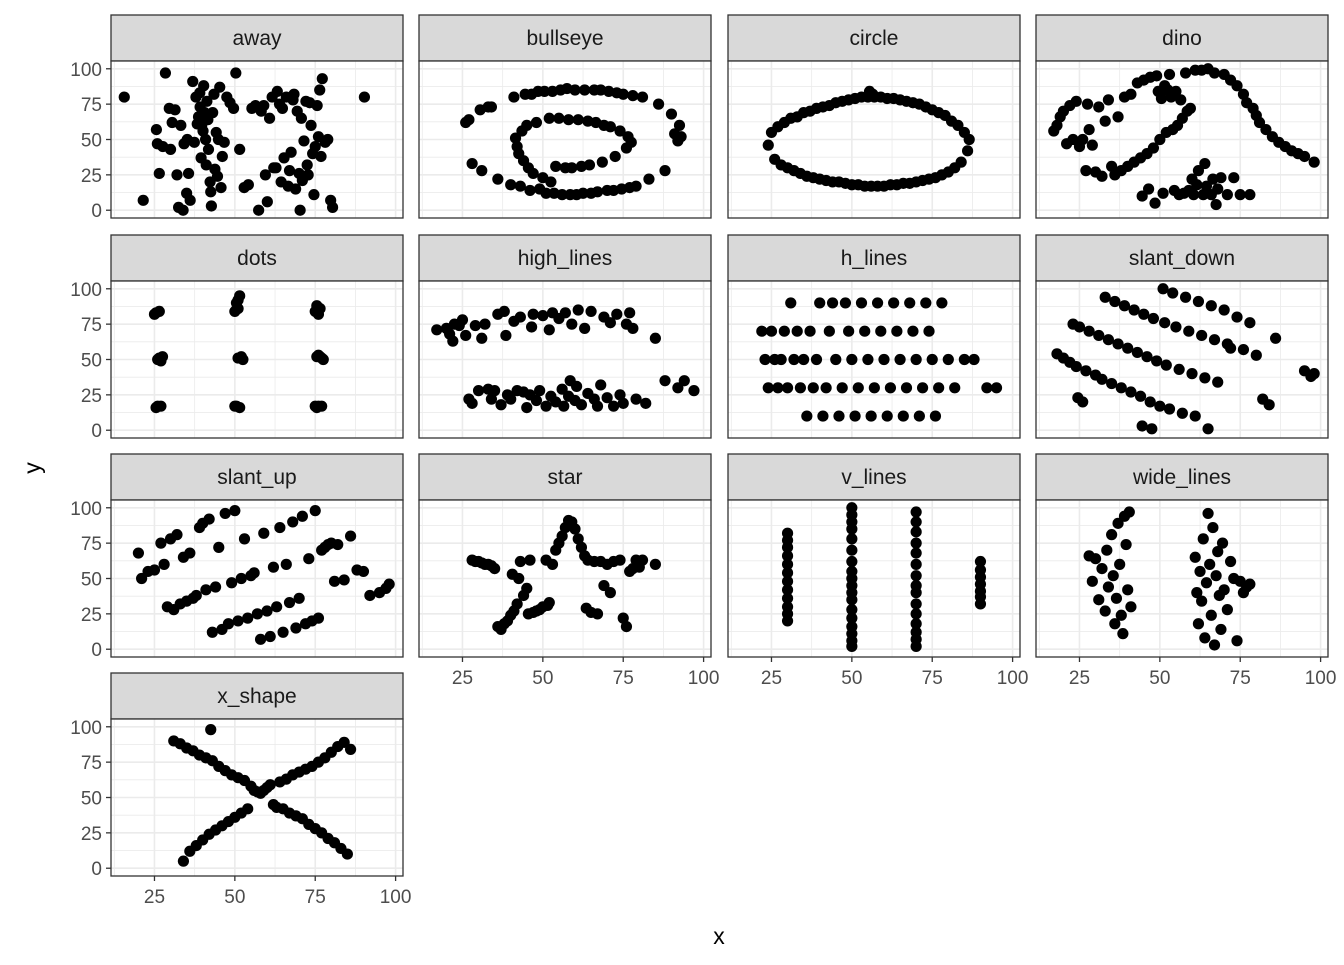 The height and width of the screenshot is (965, 1344). Describe the element at coordinates (877, 571) in the screenshot. I see `facet-panel-v_lines: v_lines 25 50 75 100` at that location.